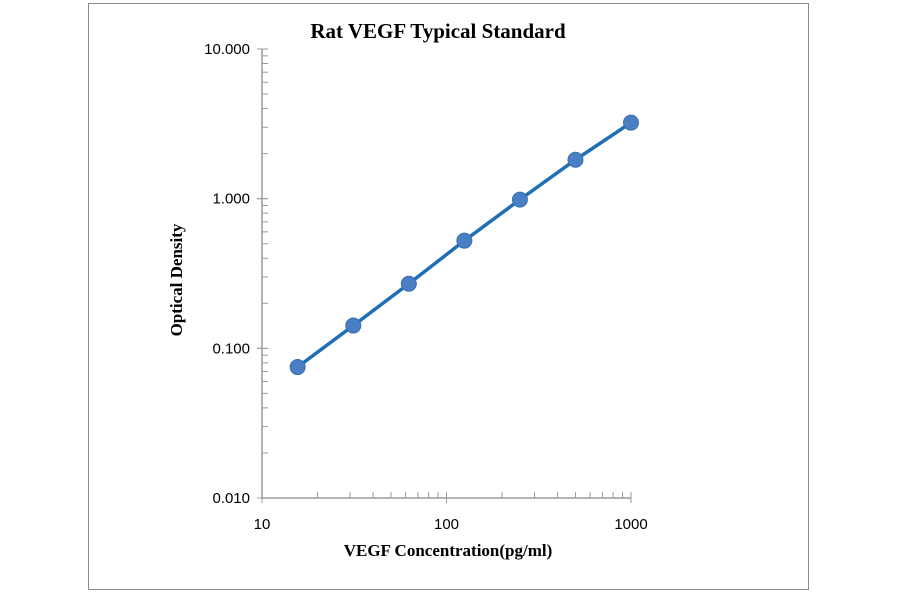 The width and height of the screenshot is (900, 594). What do you see at coordinates (227, 49) in the screenshot?
I see `y-tick-label: 10.000` at bounding box center [227, 49].